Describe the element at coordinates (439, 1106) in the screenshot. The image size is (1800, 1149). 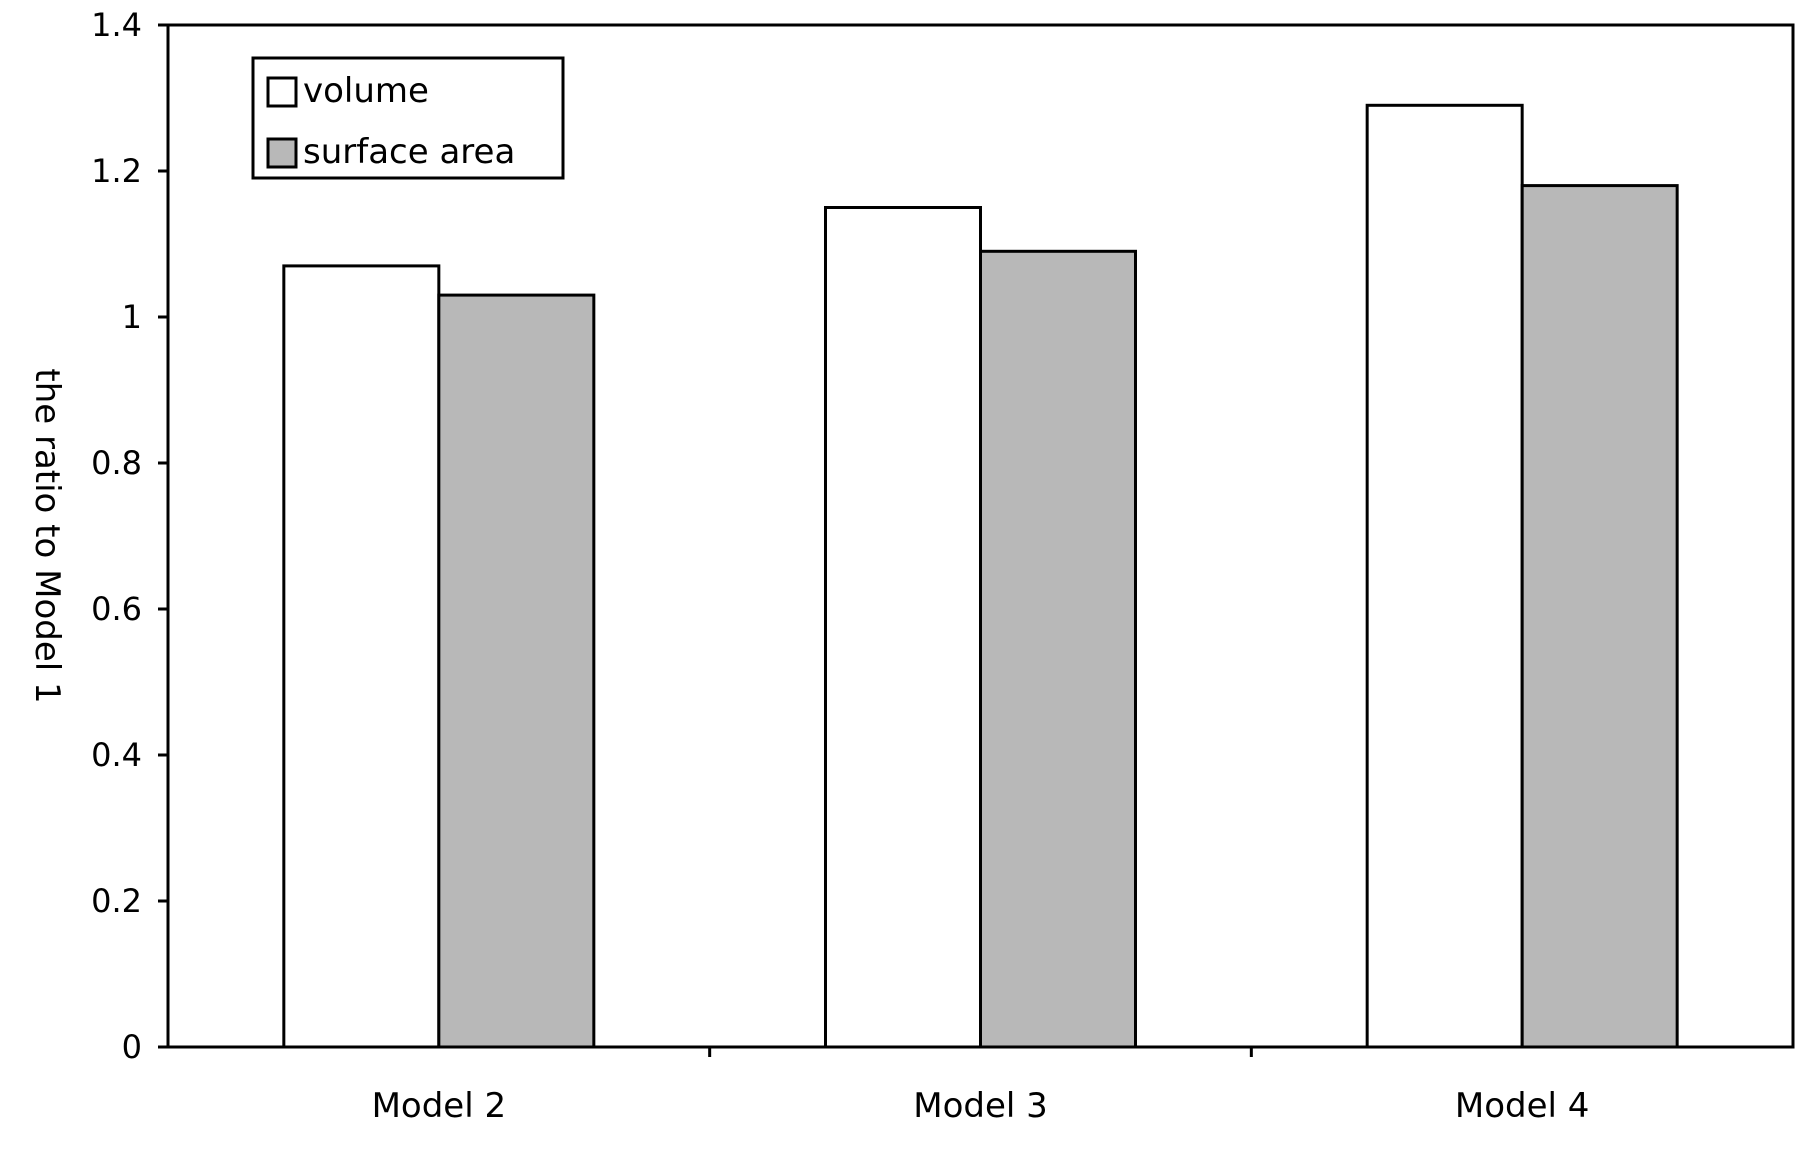
I see `x-category-label: Model 2` at that location.